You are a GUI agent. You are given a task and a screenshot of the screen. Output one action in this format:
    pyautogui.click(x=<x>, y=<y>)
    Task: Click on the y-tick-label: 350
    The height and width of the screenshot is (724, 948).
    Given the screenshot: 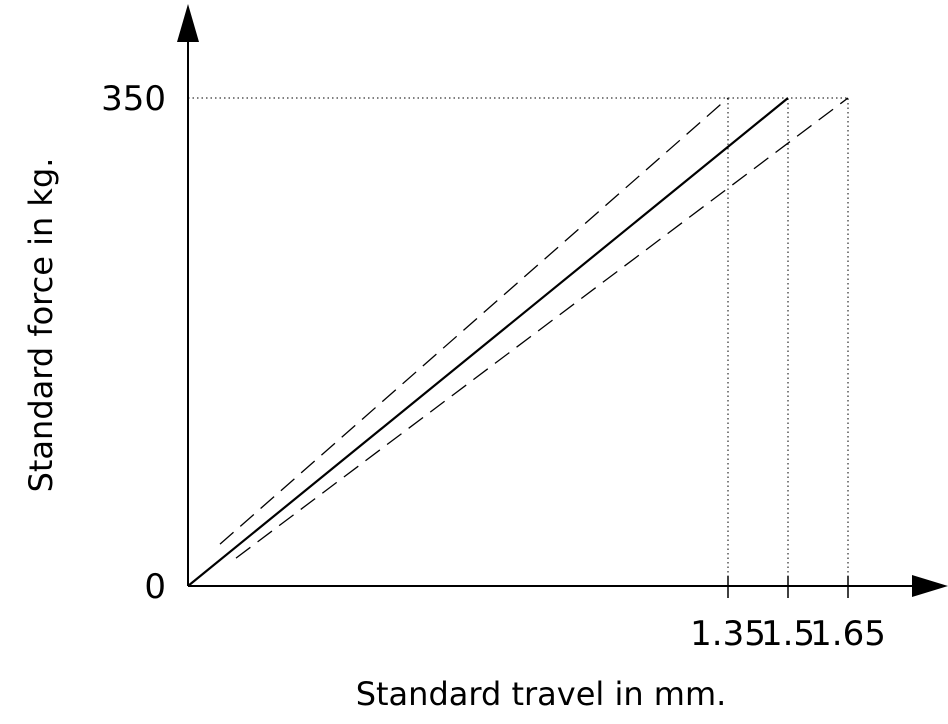 What is the action you would take?
    pyautogui.click(x=133, y=99)
    